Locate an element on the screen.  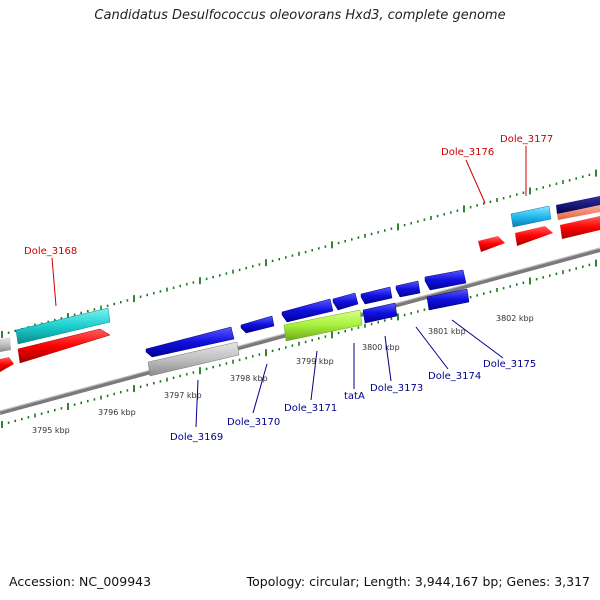
gene-feature-salmon is located at coordinates (578, 212).